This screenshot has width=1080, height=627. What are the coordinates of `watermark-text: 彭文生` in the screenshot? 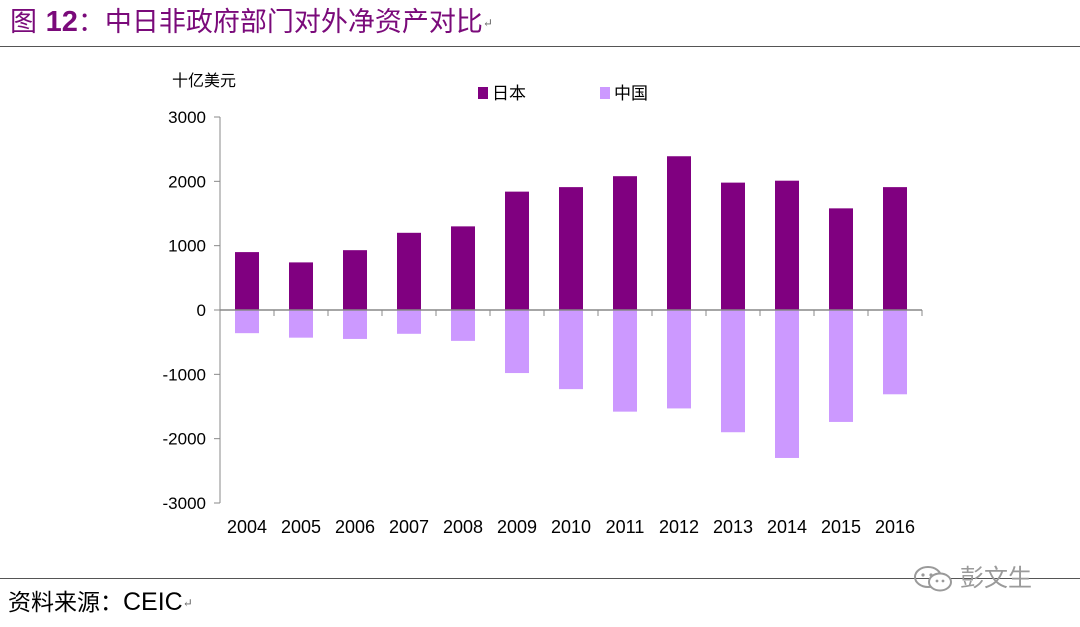 It's located at (996, 578).